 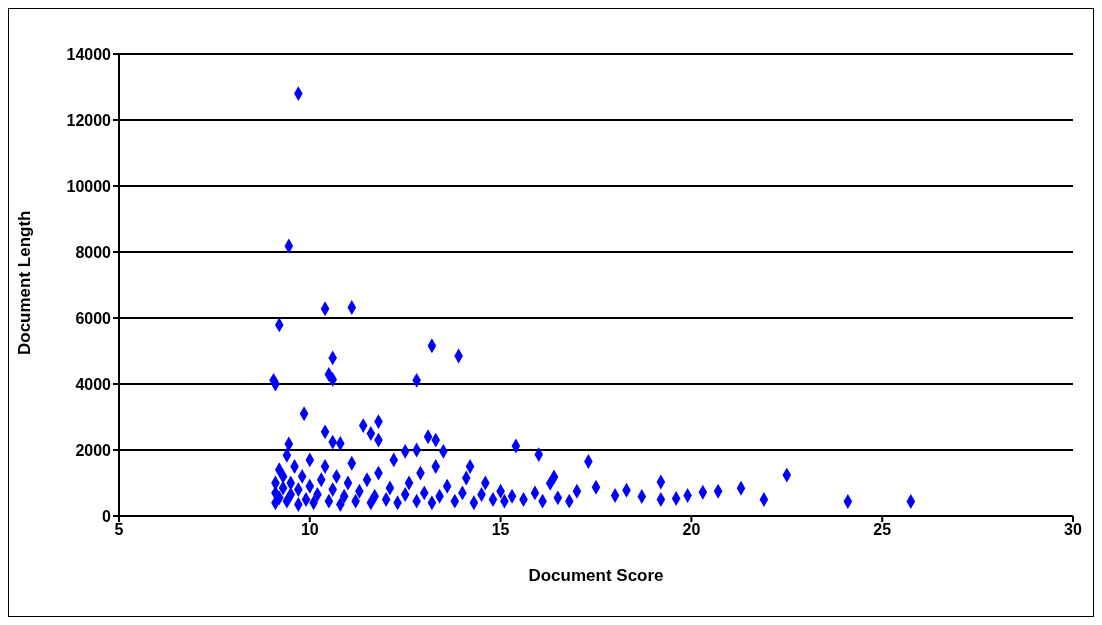 I want to click on x-tick-label: 30, so click(x=1073, y=530).